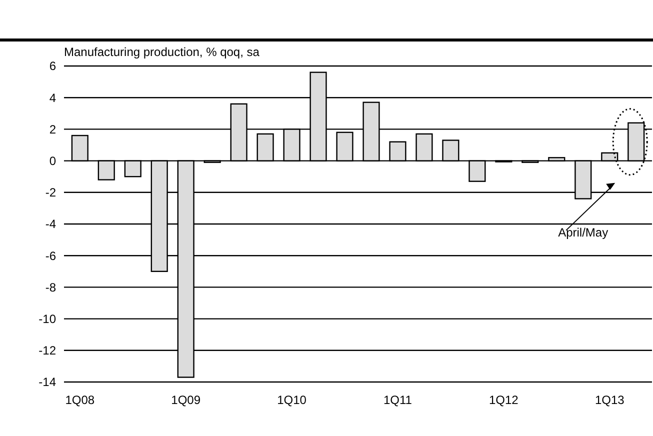 The height and width of the screenshot is (436, 653). Describe the element at coordinates (50, 255) in the screenshot. I see `y-tick-label: -6` at that location.